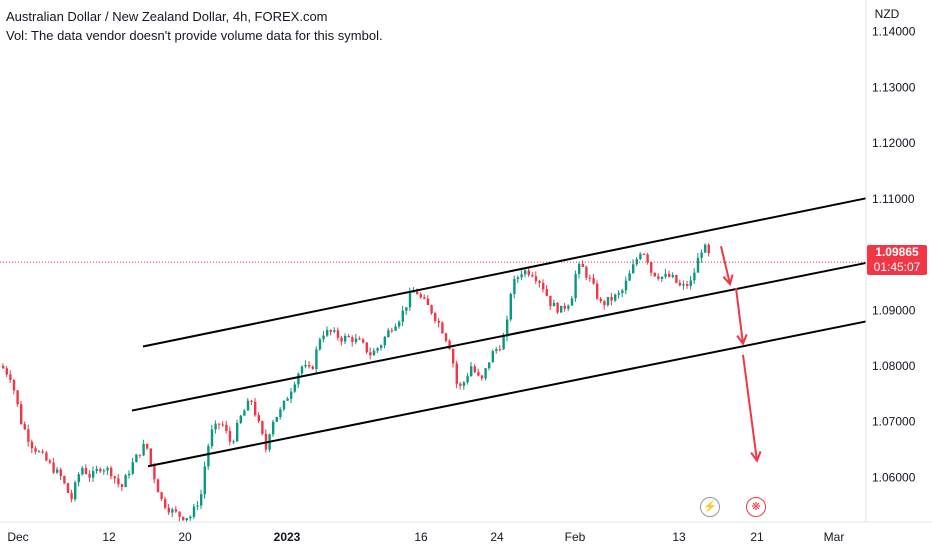  What do you see at coordinates (756, 457) in the screenshot?
I see `forecast-arrow-head` at bounding box center [756, 457].